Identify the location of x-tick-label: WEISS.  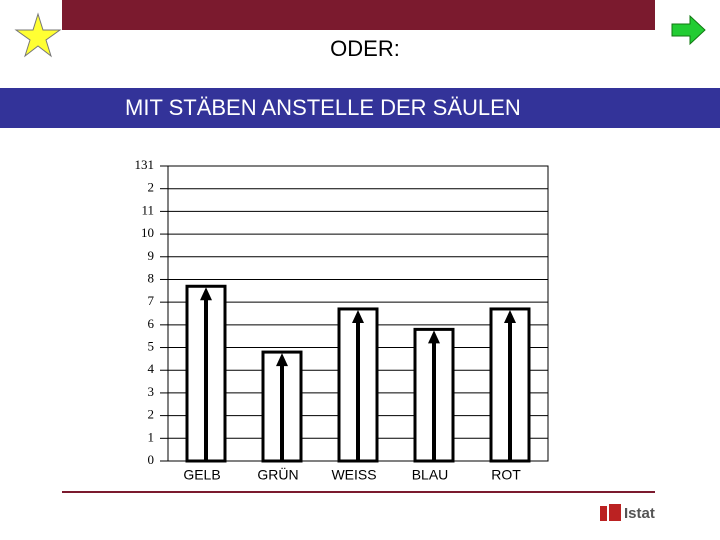
(353, 475).